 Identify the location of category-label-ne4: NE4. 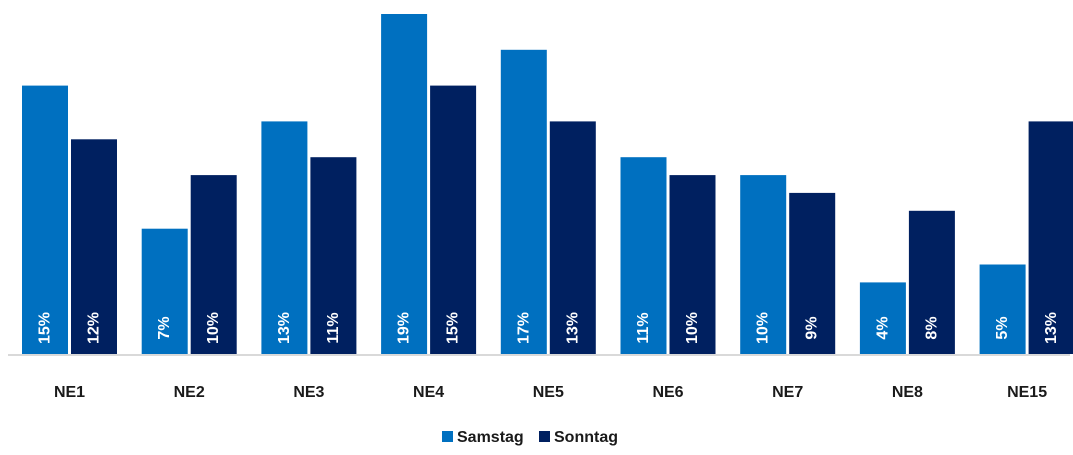
(428, 392).